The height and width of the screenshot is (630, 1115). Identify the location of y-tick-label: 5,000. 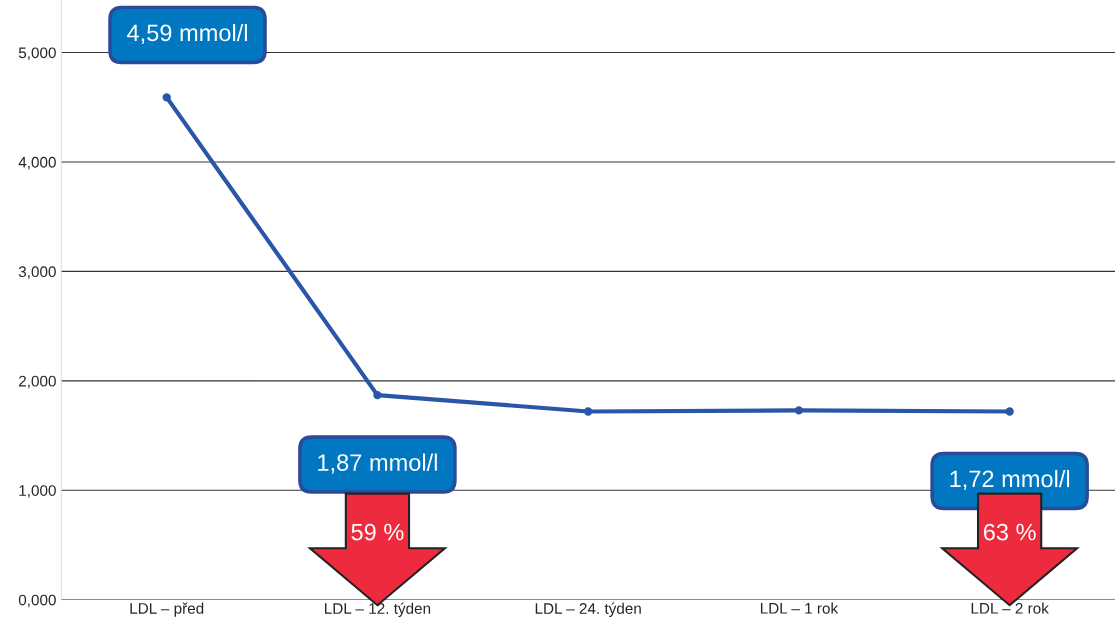
(37, 54).